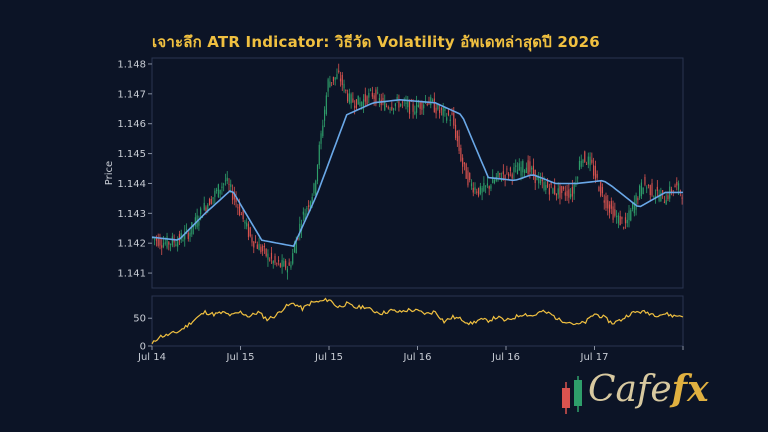 Image resolution: width=768 pixels, height=432 pixels. What do you see at coordinates (690, 389) in the screenshot?
I see `logo-text-accent: fx` at bounding box center [690, 389].